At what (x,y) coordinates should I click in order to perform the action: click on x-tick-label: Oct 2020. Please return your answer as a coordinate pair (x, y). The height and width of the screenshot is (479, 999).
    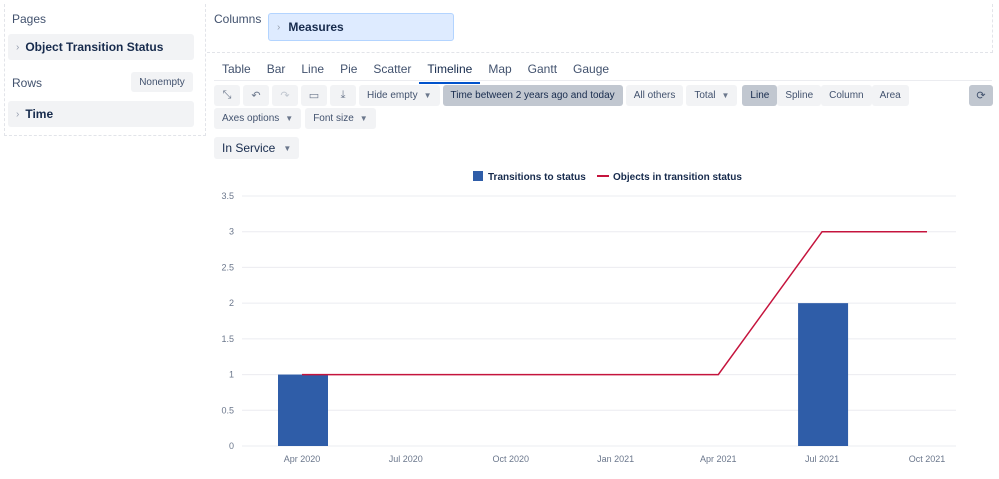
    Looking at the image, I should click on (510, 459).